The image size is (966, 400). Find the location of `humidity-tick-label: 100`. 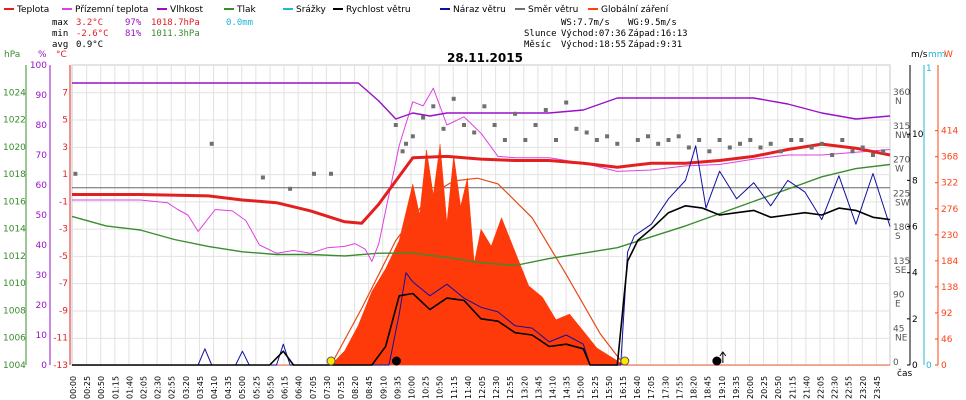

humidity-tick-label: 100 is located at coordinates (38, 66).